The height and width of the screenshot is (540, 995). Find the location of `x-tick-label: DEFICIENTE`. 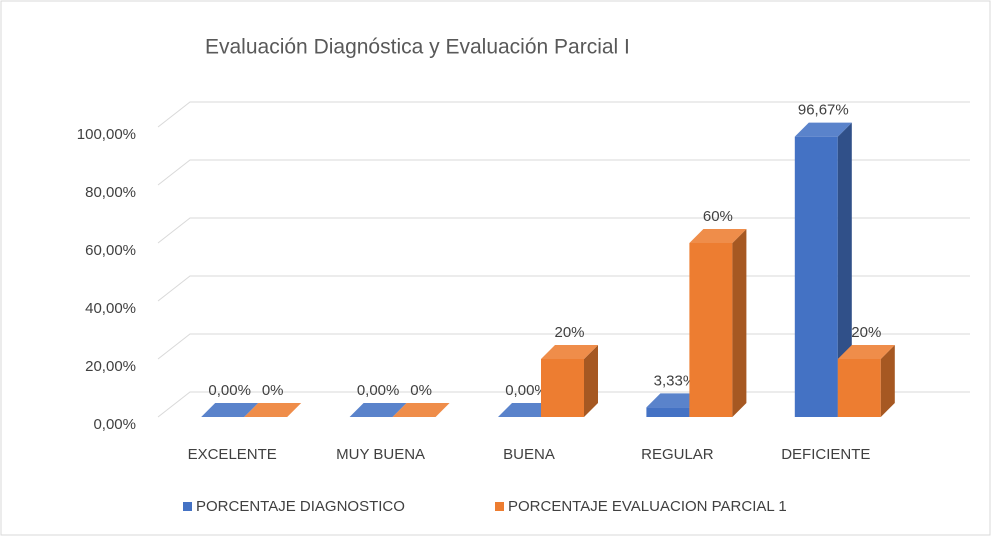

x-tick-label: DEFICIENTE is located at coordinates (825, 454).